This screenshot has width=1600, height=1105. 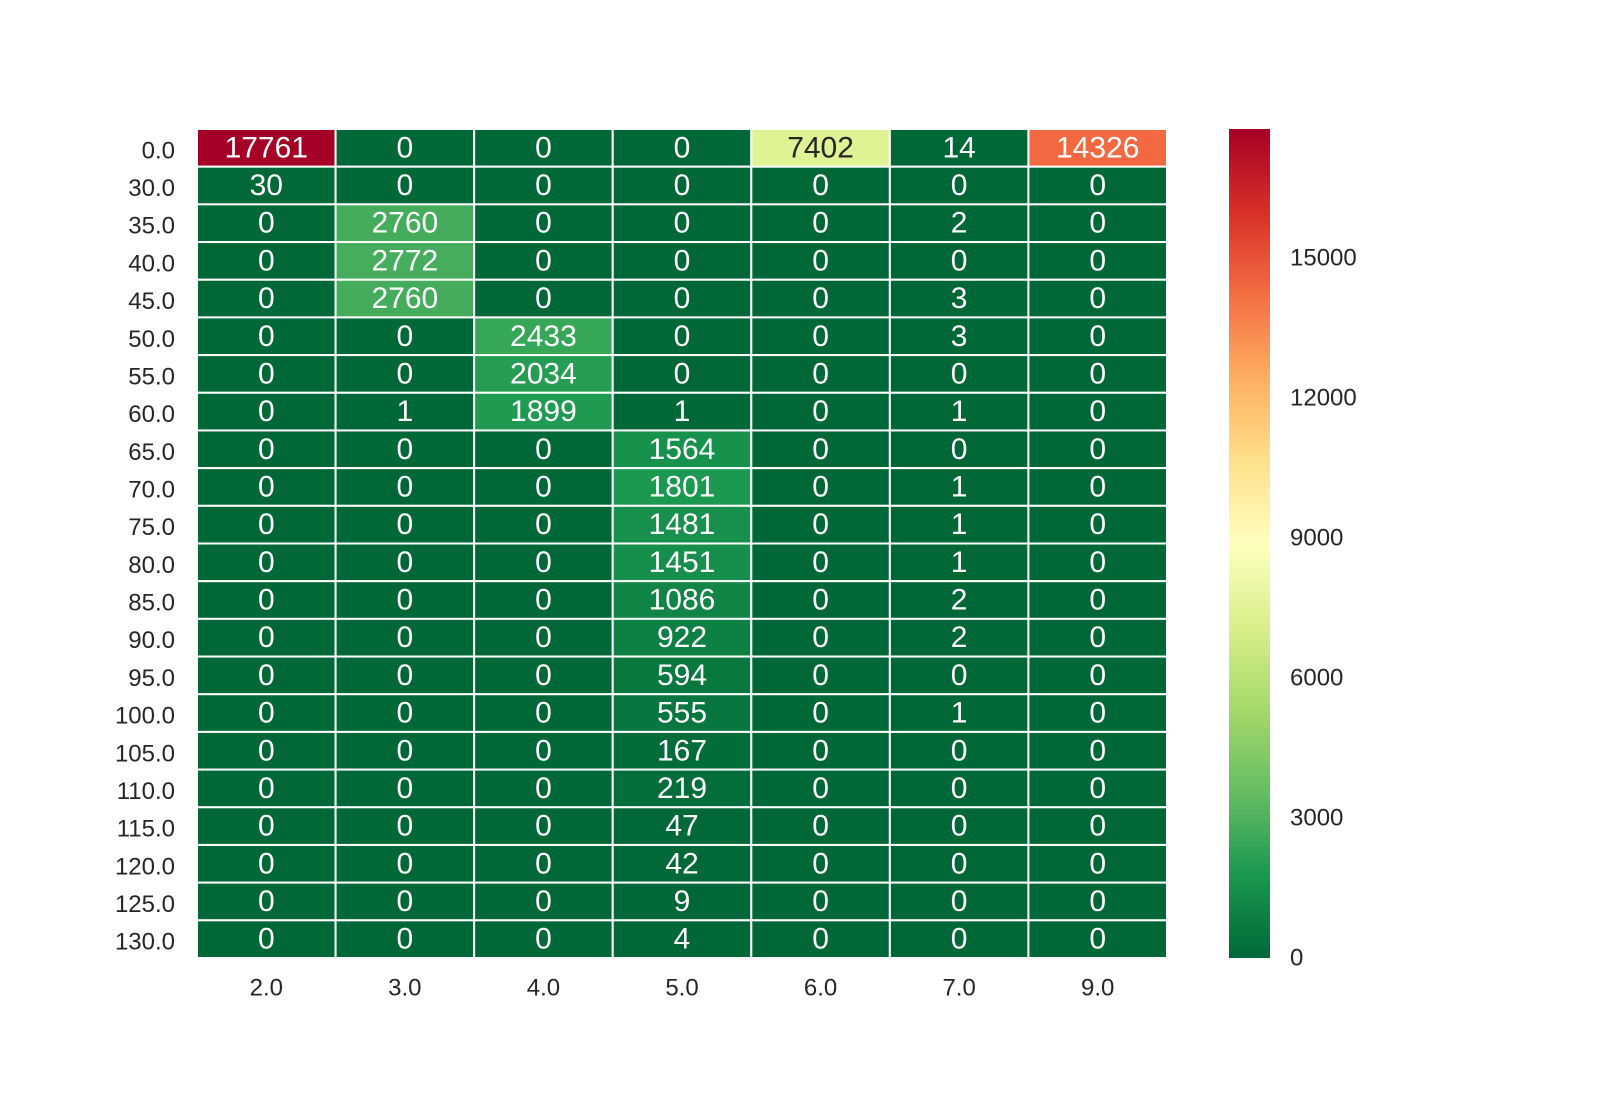 What do you see at coordinates (1249, 543) in the screenshot?
I see `colorbar` at bounding box center [1249, 543].